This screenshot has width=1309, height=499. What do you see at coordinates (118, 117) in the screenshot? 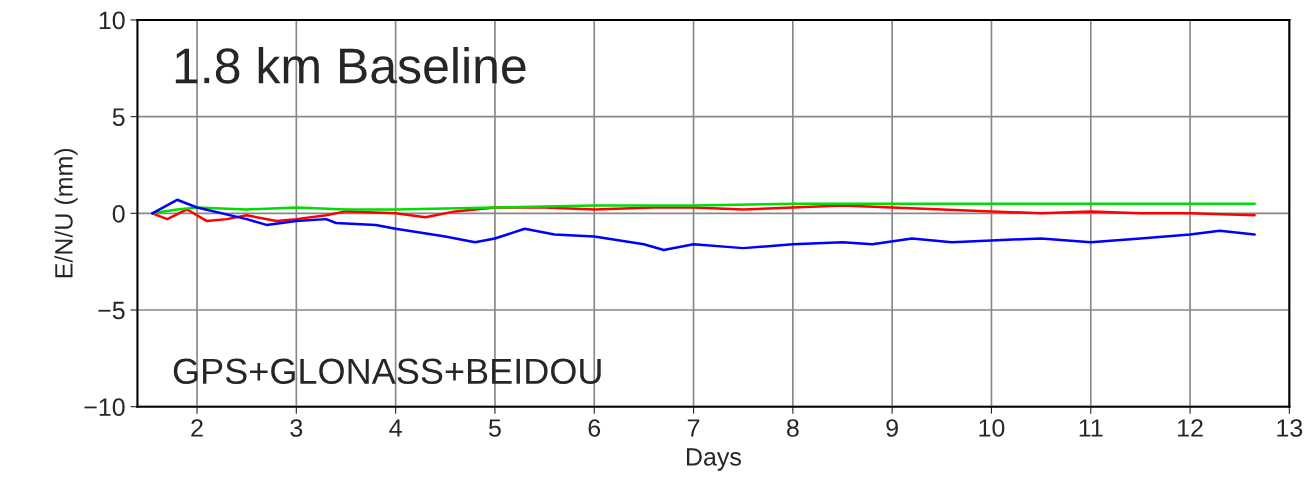
I see `y-tick-label: 5` at bounding box center [118, 117].